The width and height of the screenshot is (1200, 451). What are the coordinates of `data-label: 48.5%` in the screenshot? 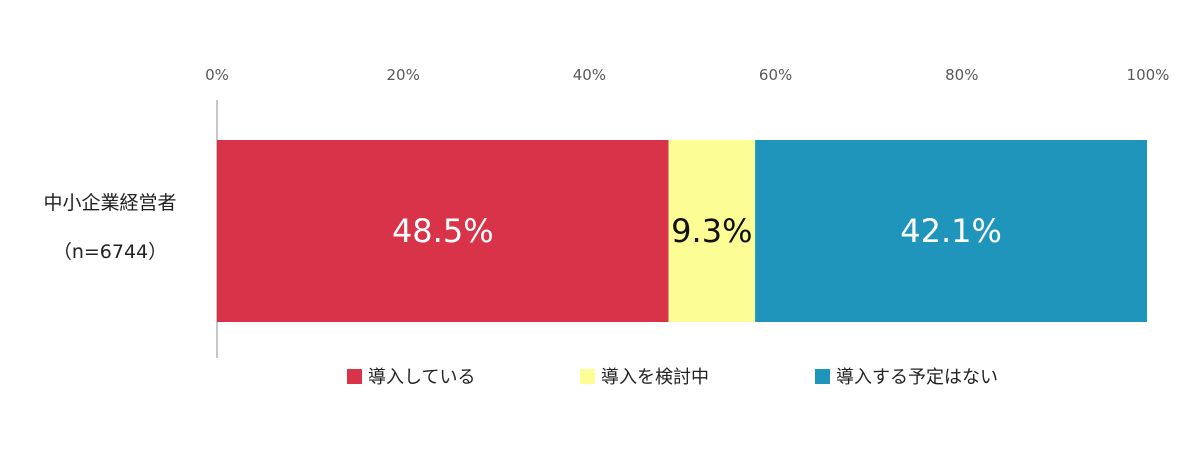 It's located at (443, 231).